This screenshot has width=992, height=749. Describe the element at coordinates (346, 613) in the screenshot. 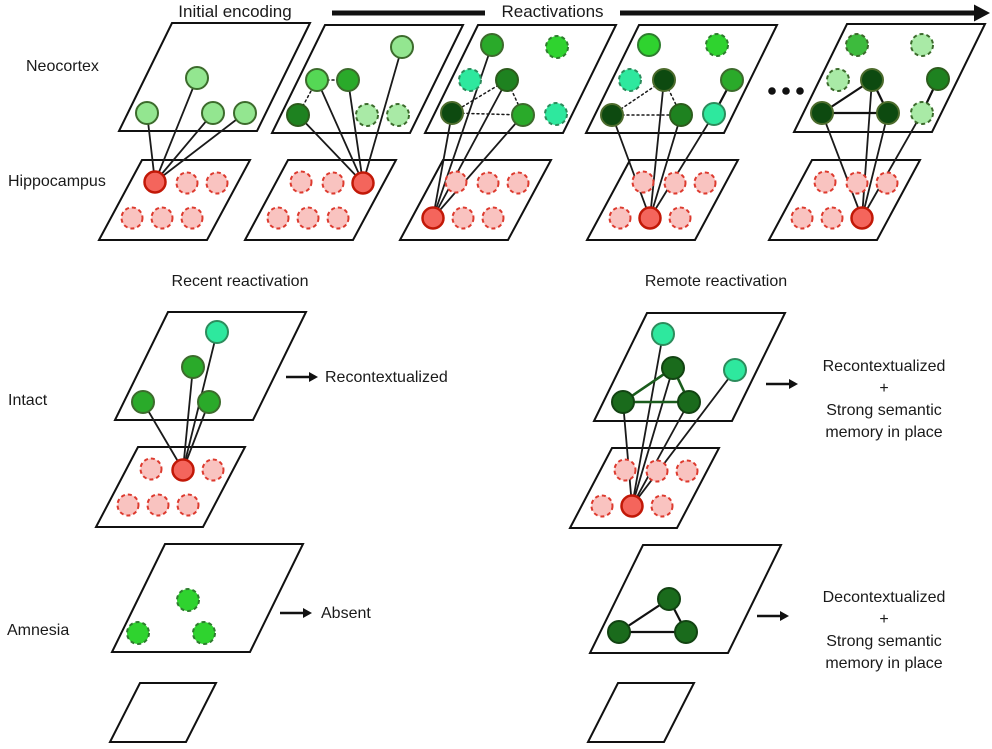

I see `absent-label: Absent` at that location.